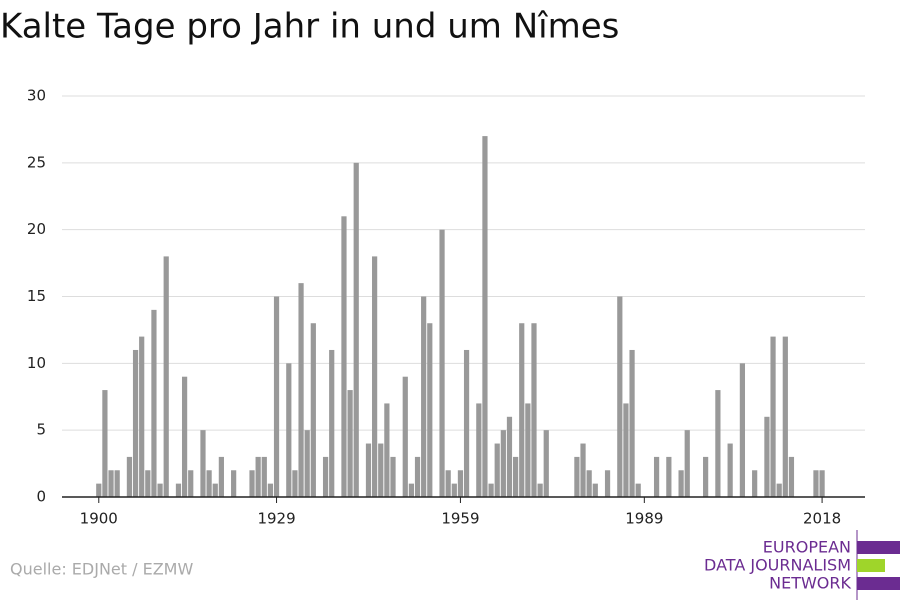 The width and height of the screenshot is (900, 600). I want to click on chart-title: Kalte Tage pro Jahr in und um Nîmes, so click(309, 27).